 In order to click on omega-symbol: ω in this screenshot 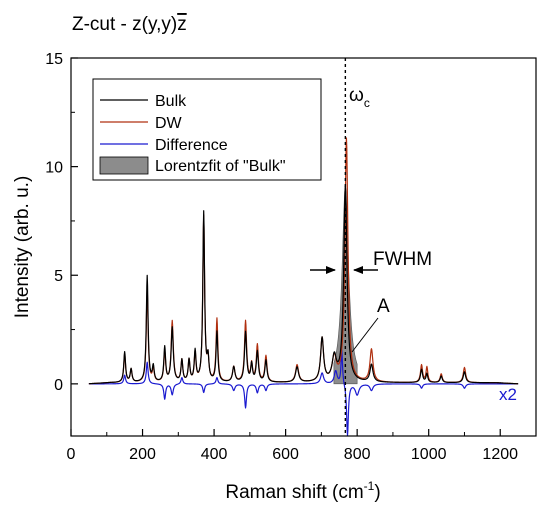, I will do `click(356, 95)`.